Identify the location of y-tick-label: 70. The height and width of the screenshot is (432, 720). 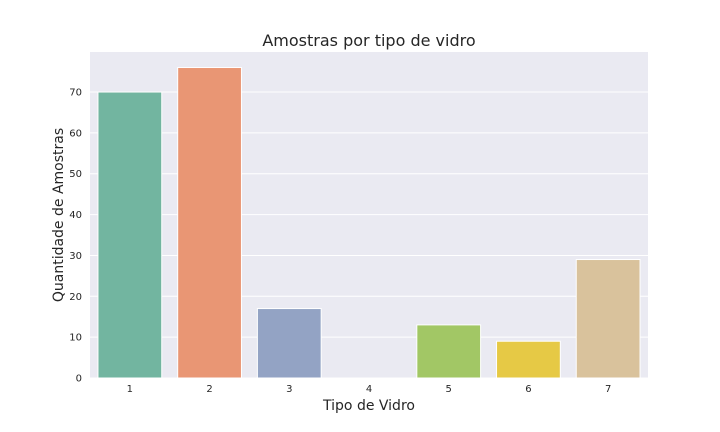
(75, 93).